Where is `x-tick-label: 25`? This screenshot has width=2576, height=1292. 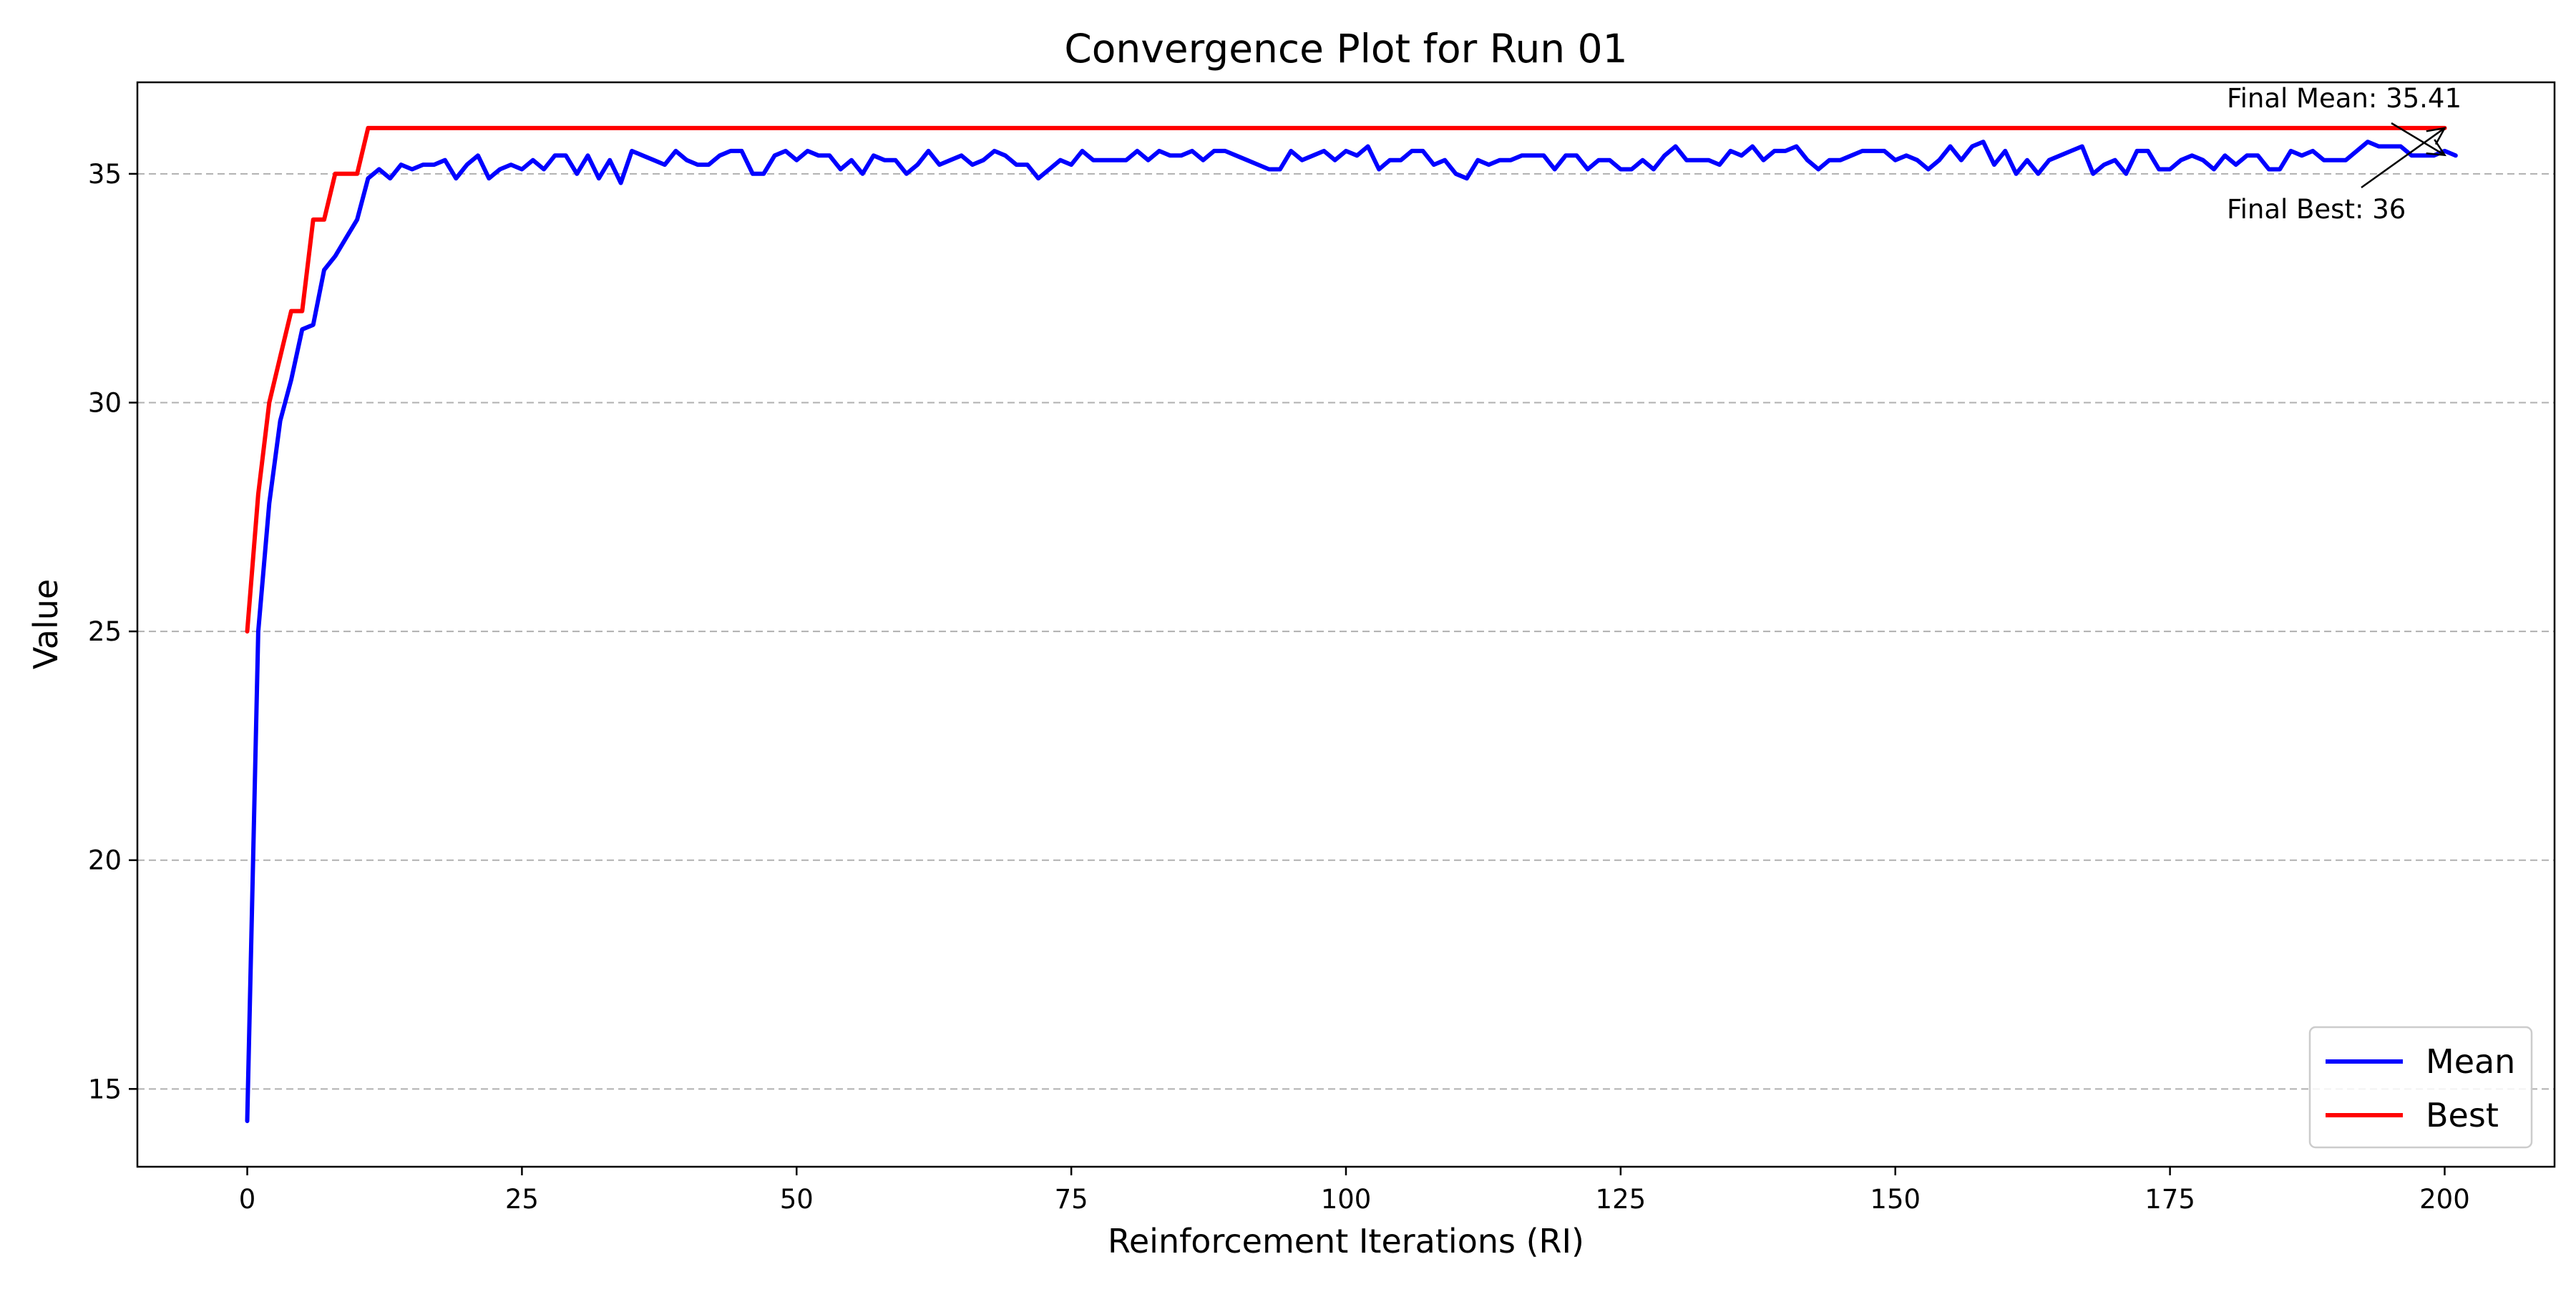
x-tick-label: 25 is located at coordinates (522, 1199).